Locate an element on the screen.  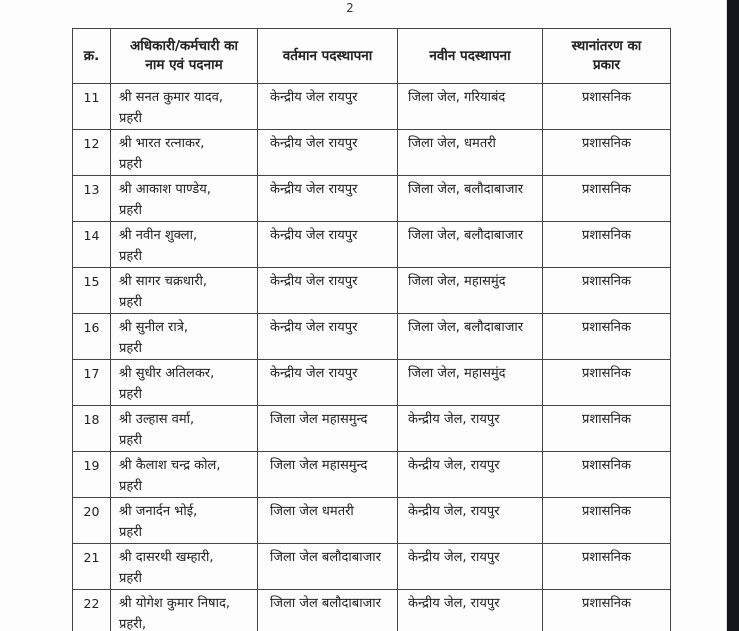
photo-edge-strip is located at coordinates (732, 315).